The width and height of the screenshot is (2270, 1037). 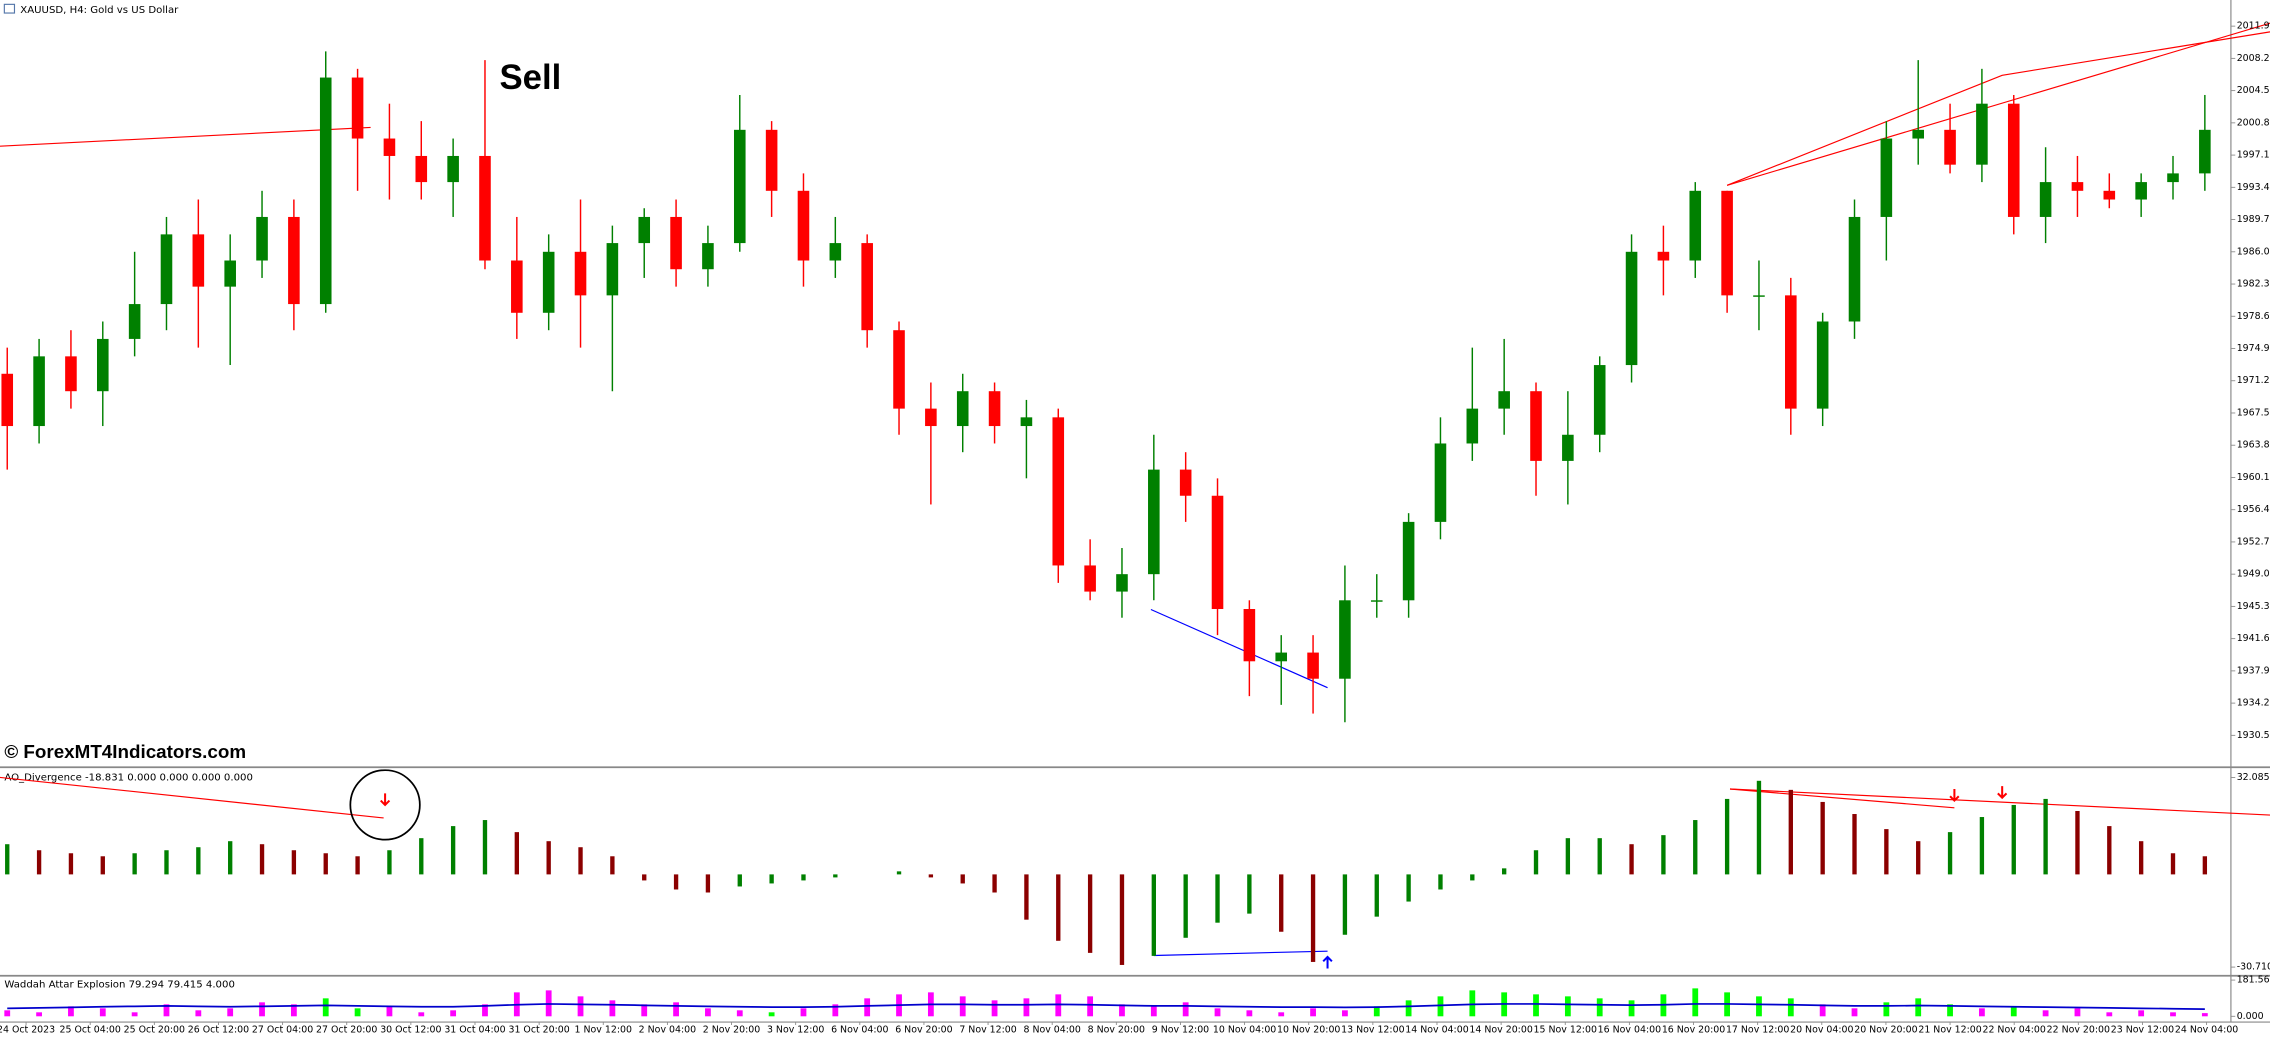 I want to click on price-tick-label: -30.710, so click(x=2253, y=967).